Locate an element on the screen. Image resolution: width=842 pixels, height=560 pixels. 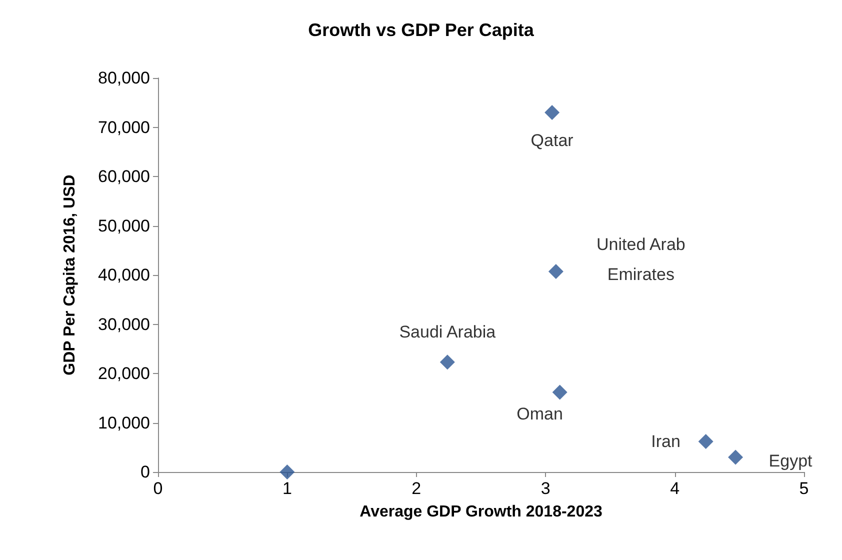
chart-title: Growth vs GDP Per Capita is located at coordinates (421, 30).